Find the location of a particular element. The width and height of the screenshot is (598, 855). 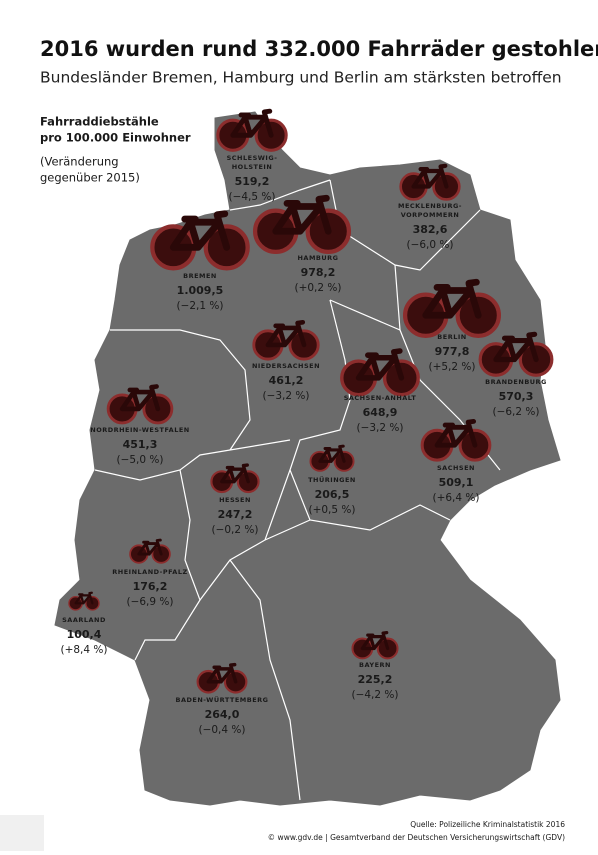

region-value: 570,3 is located at coordinates (516, 396).